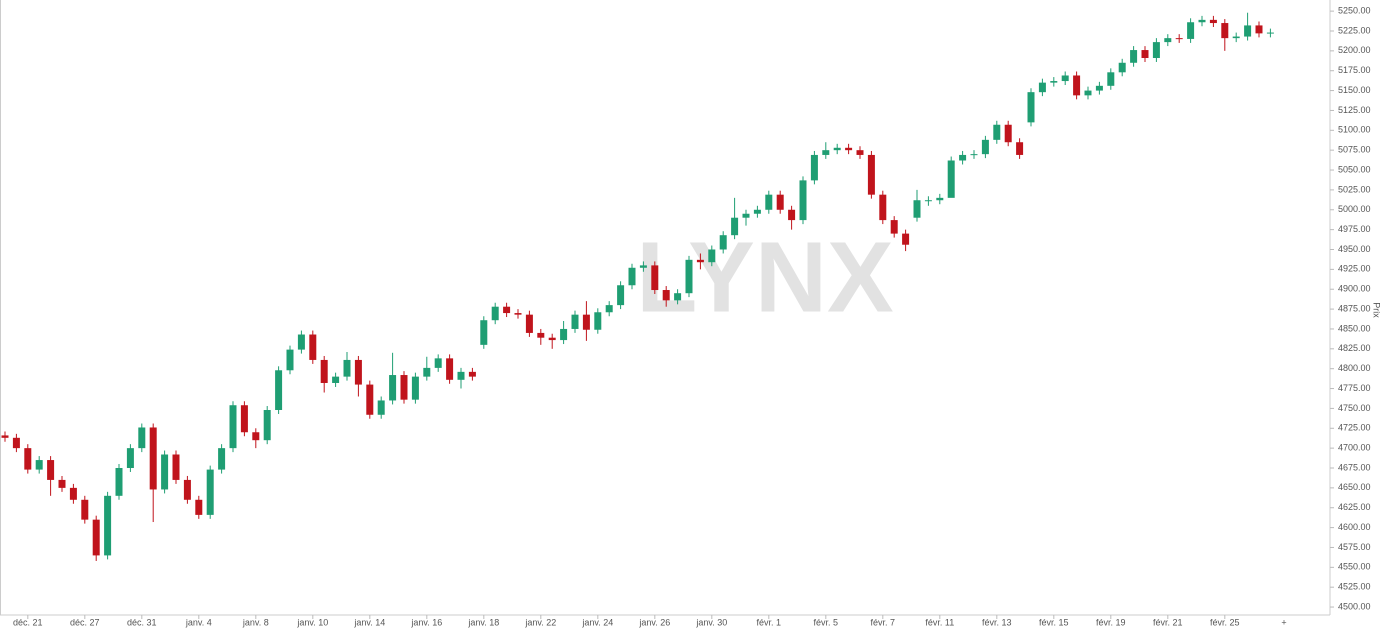 The image size is (1386, 632). What do you see at coordinates (1354, 269) in the screenshot?
I see `y-tick-label: 4925.00` at bounding box center [1354, 269].